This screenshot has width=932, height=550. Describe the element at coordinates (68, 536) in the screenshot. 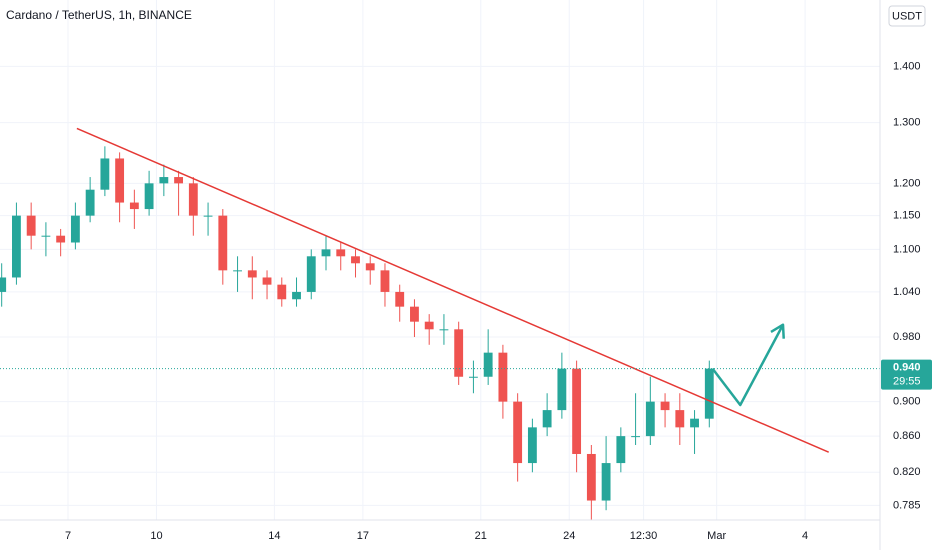

I see `x-tick-label: 7` at that location.